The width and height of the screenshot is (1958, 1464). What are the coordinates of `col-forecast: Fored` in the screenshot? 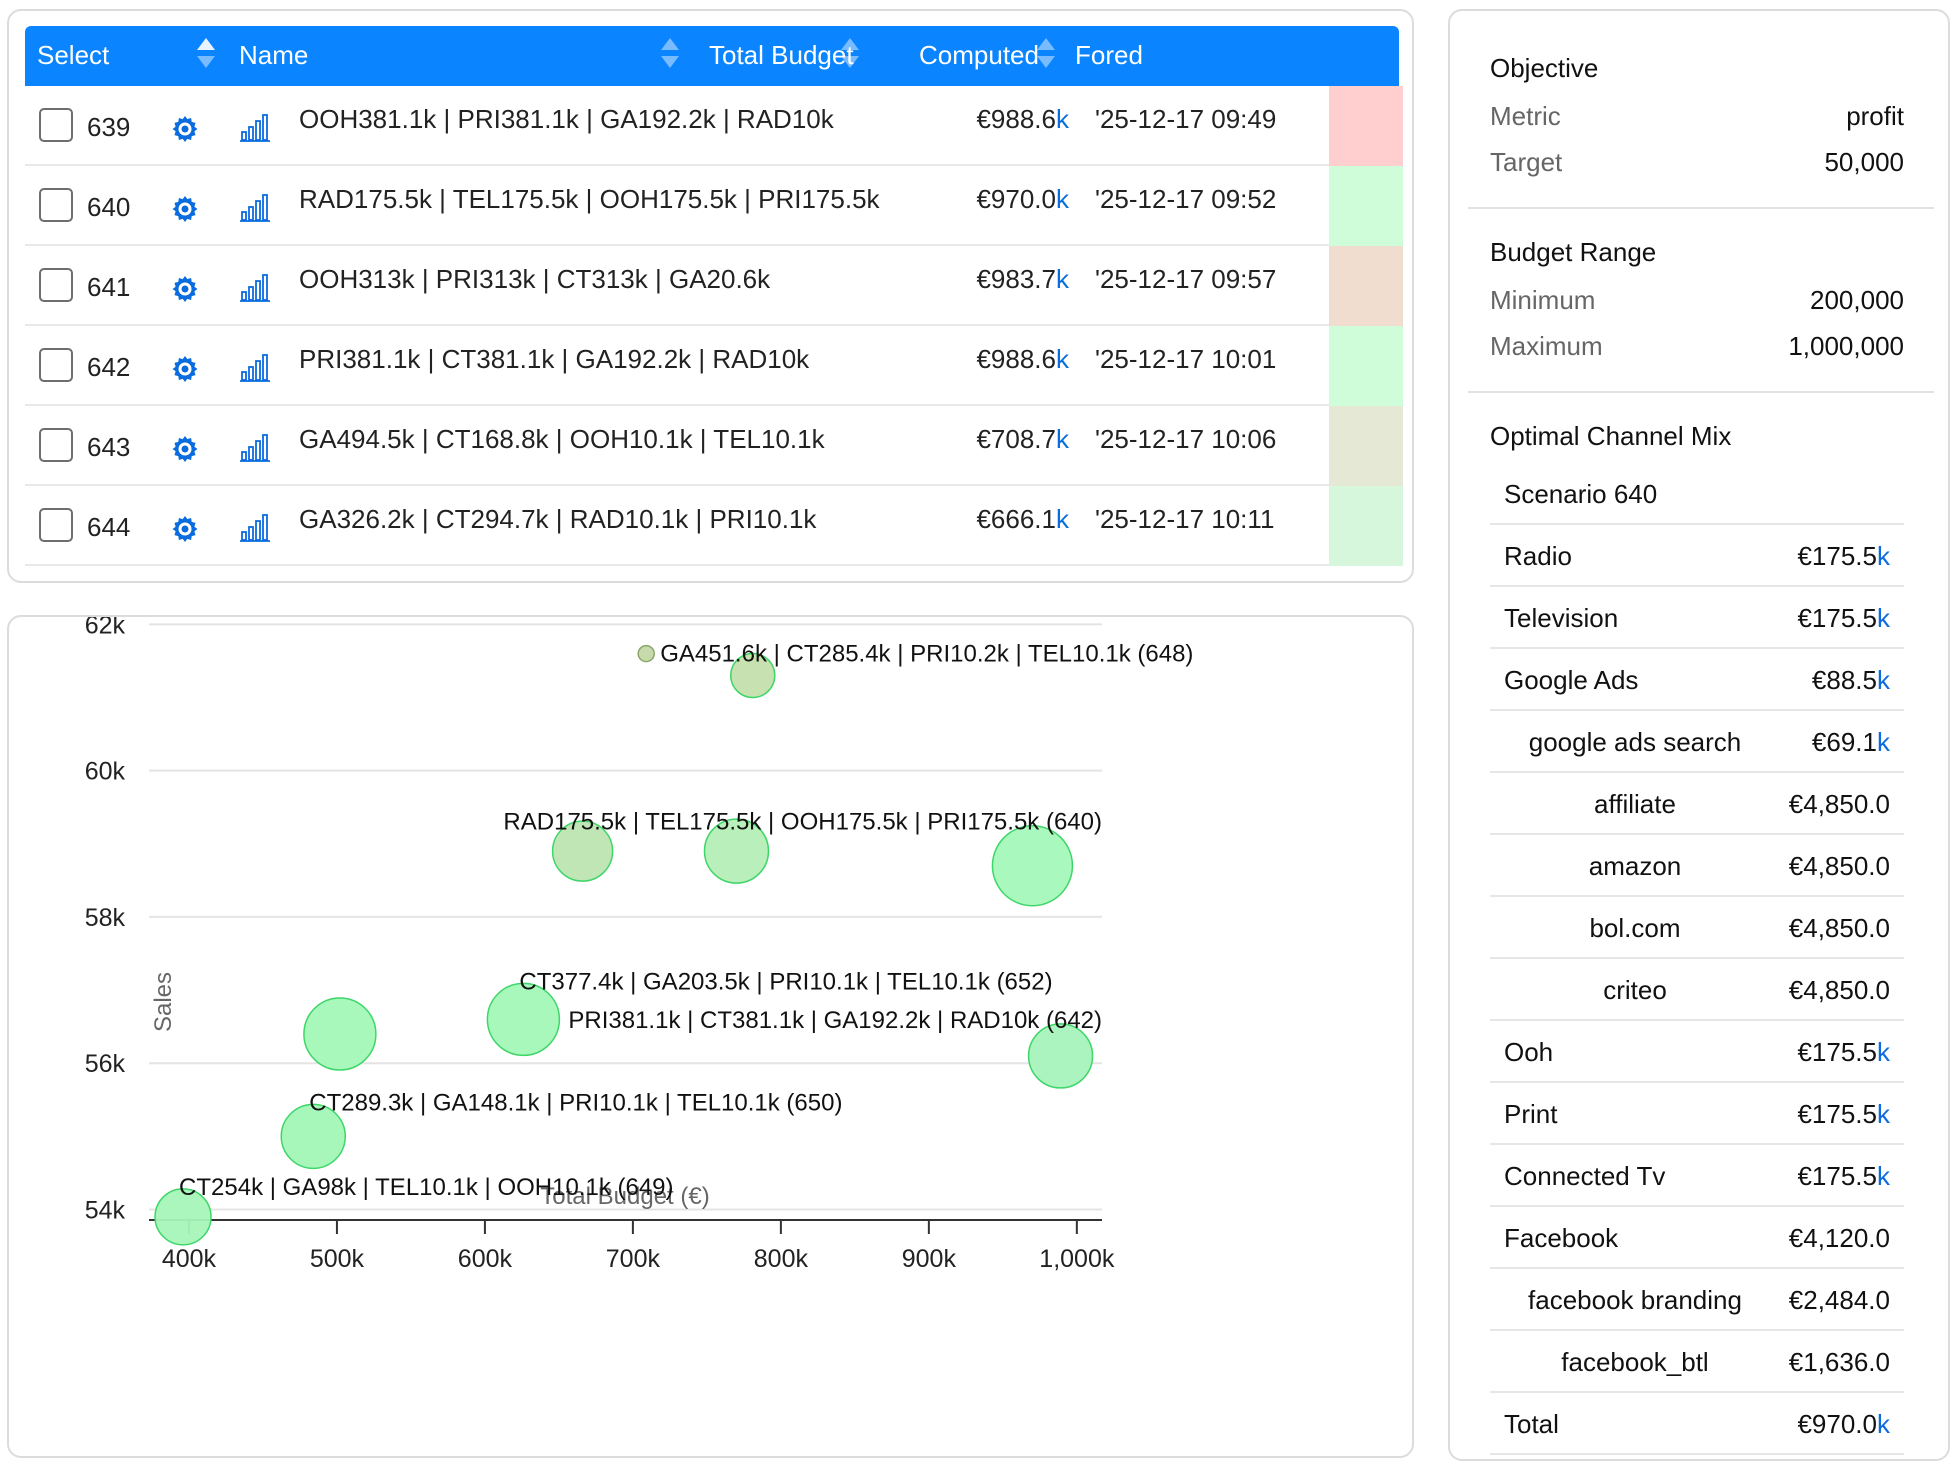 It's located at (1109, 55).